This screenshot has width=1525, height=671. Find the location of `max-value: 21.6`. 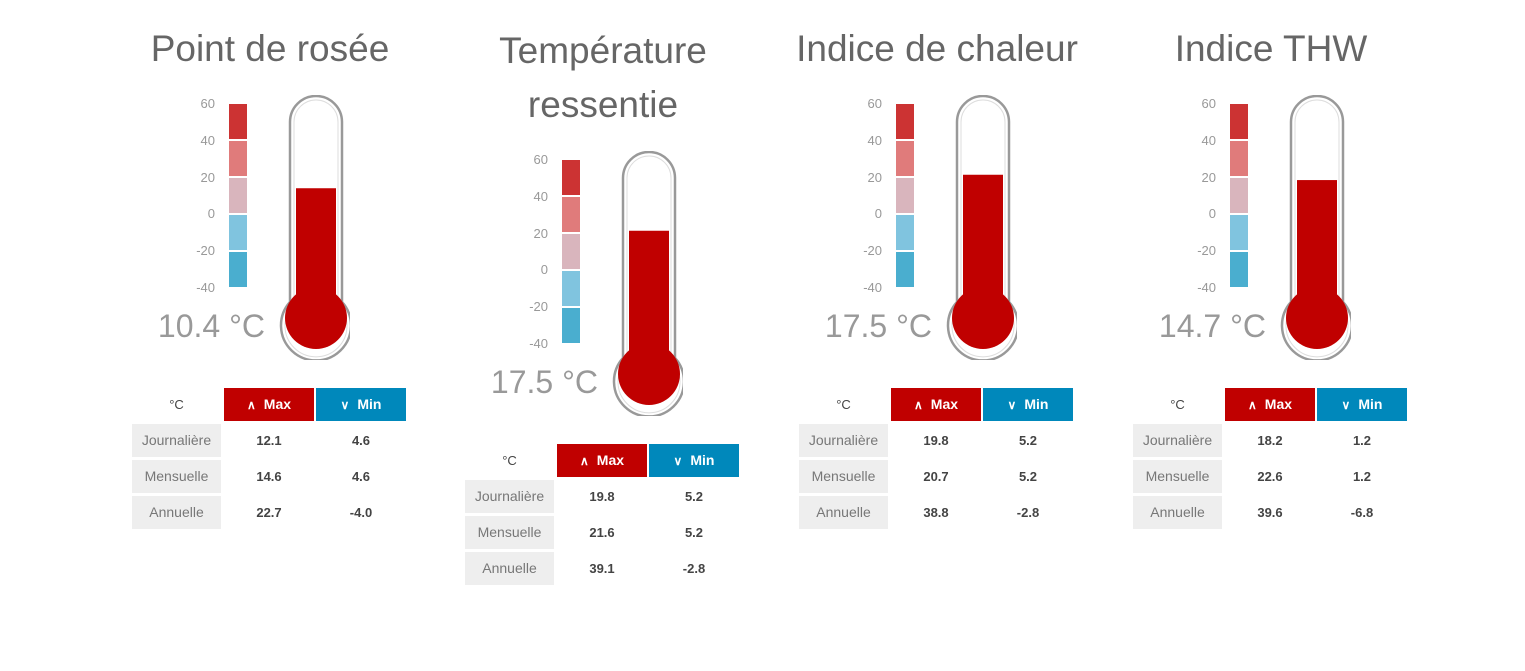

max-value: 21.6 is located at coordinates (602, 532).